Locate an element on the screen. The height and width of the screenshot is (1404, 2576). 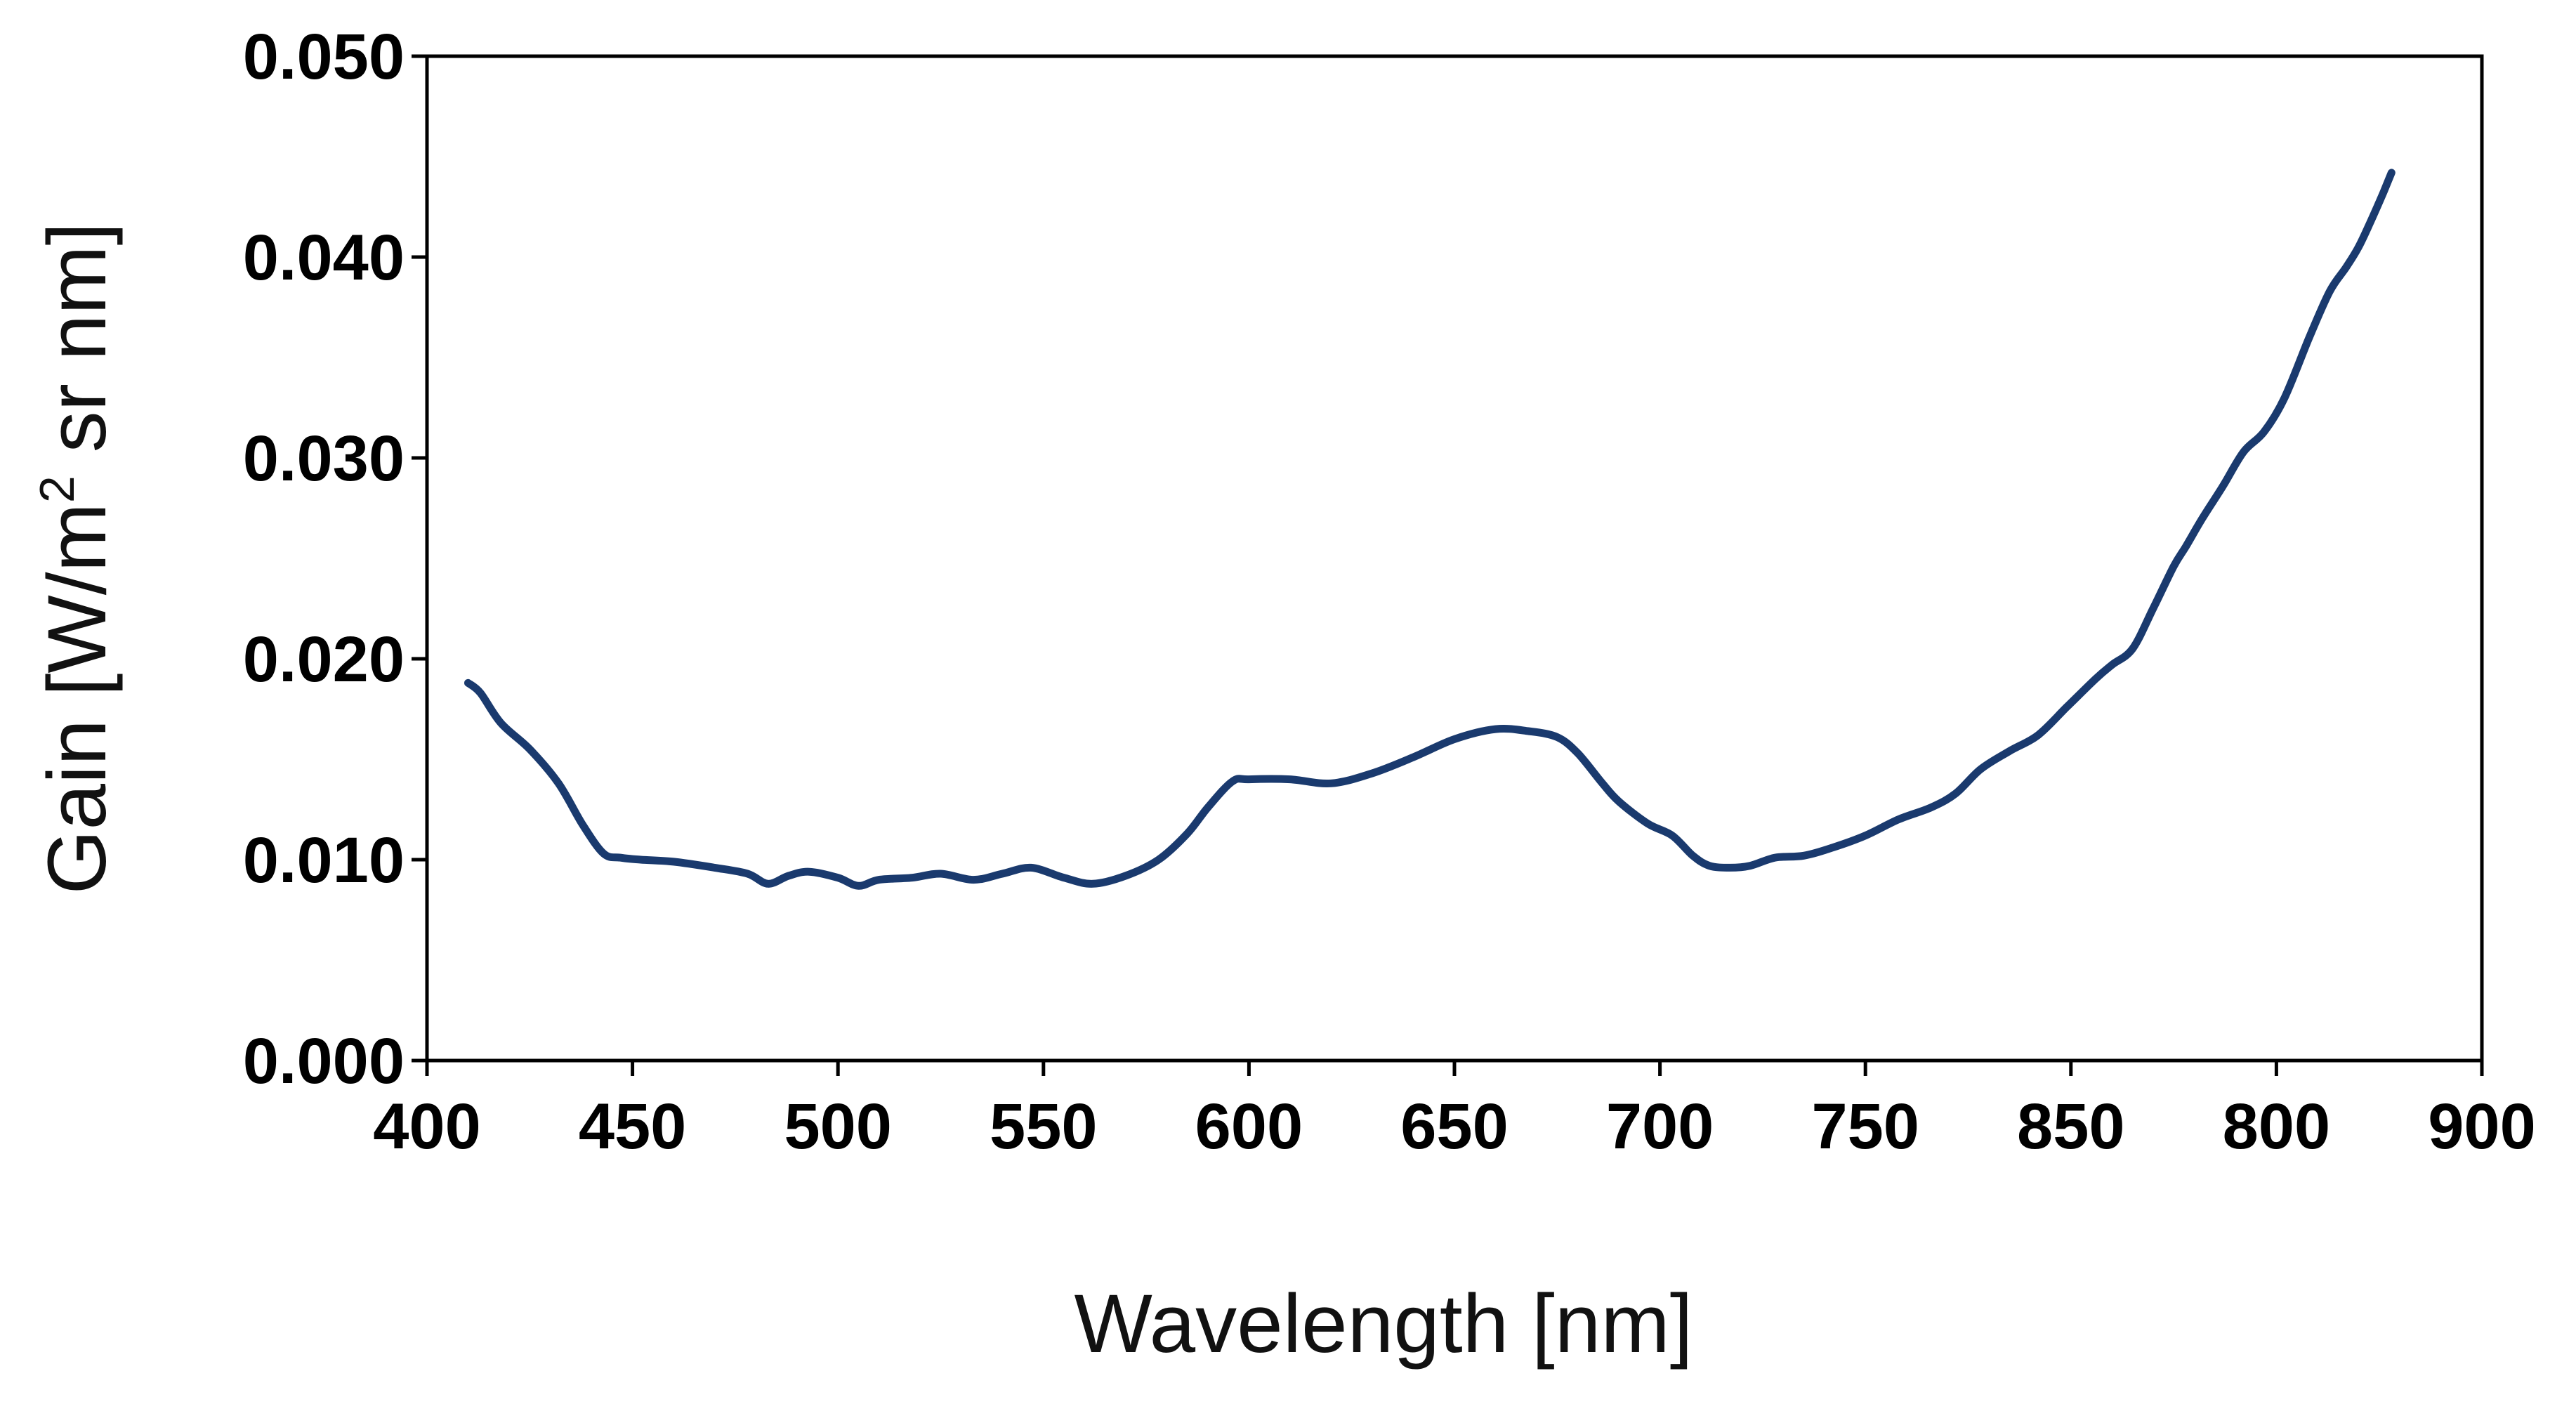
x-tick-label: 400 is located at coordinates (427, 1126).